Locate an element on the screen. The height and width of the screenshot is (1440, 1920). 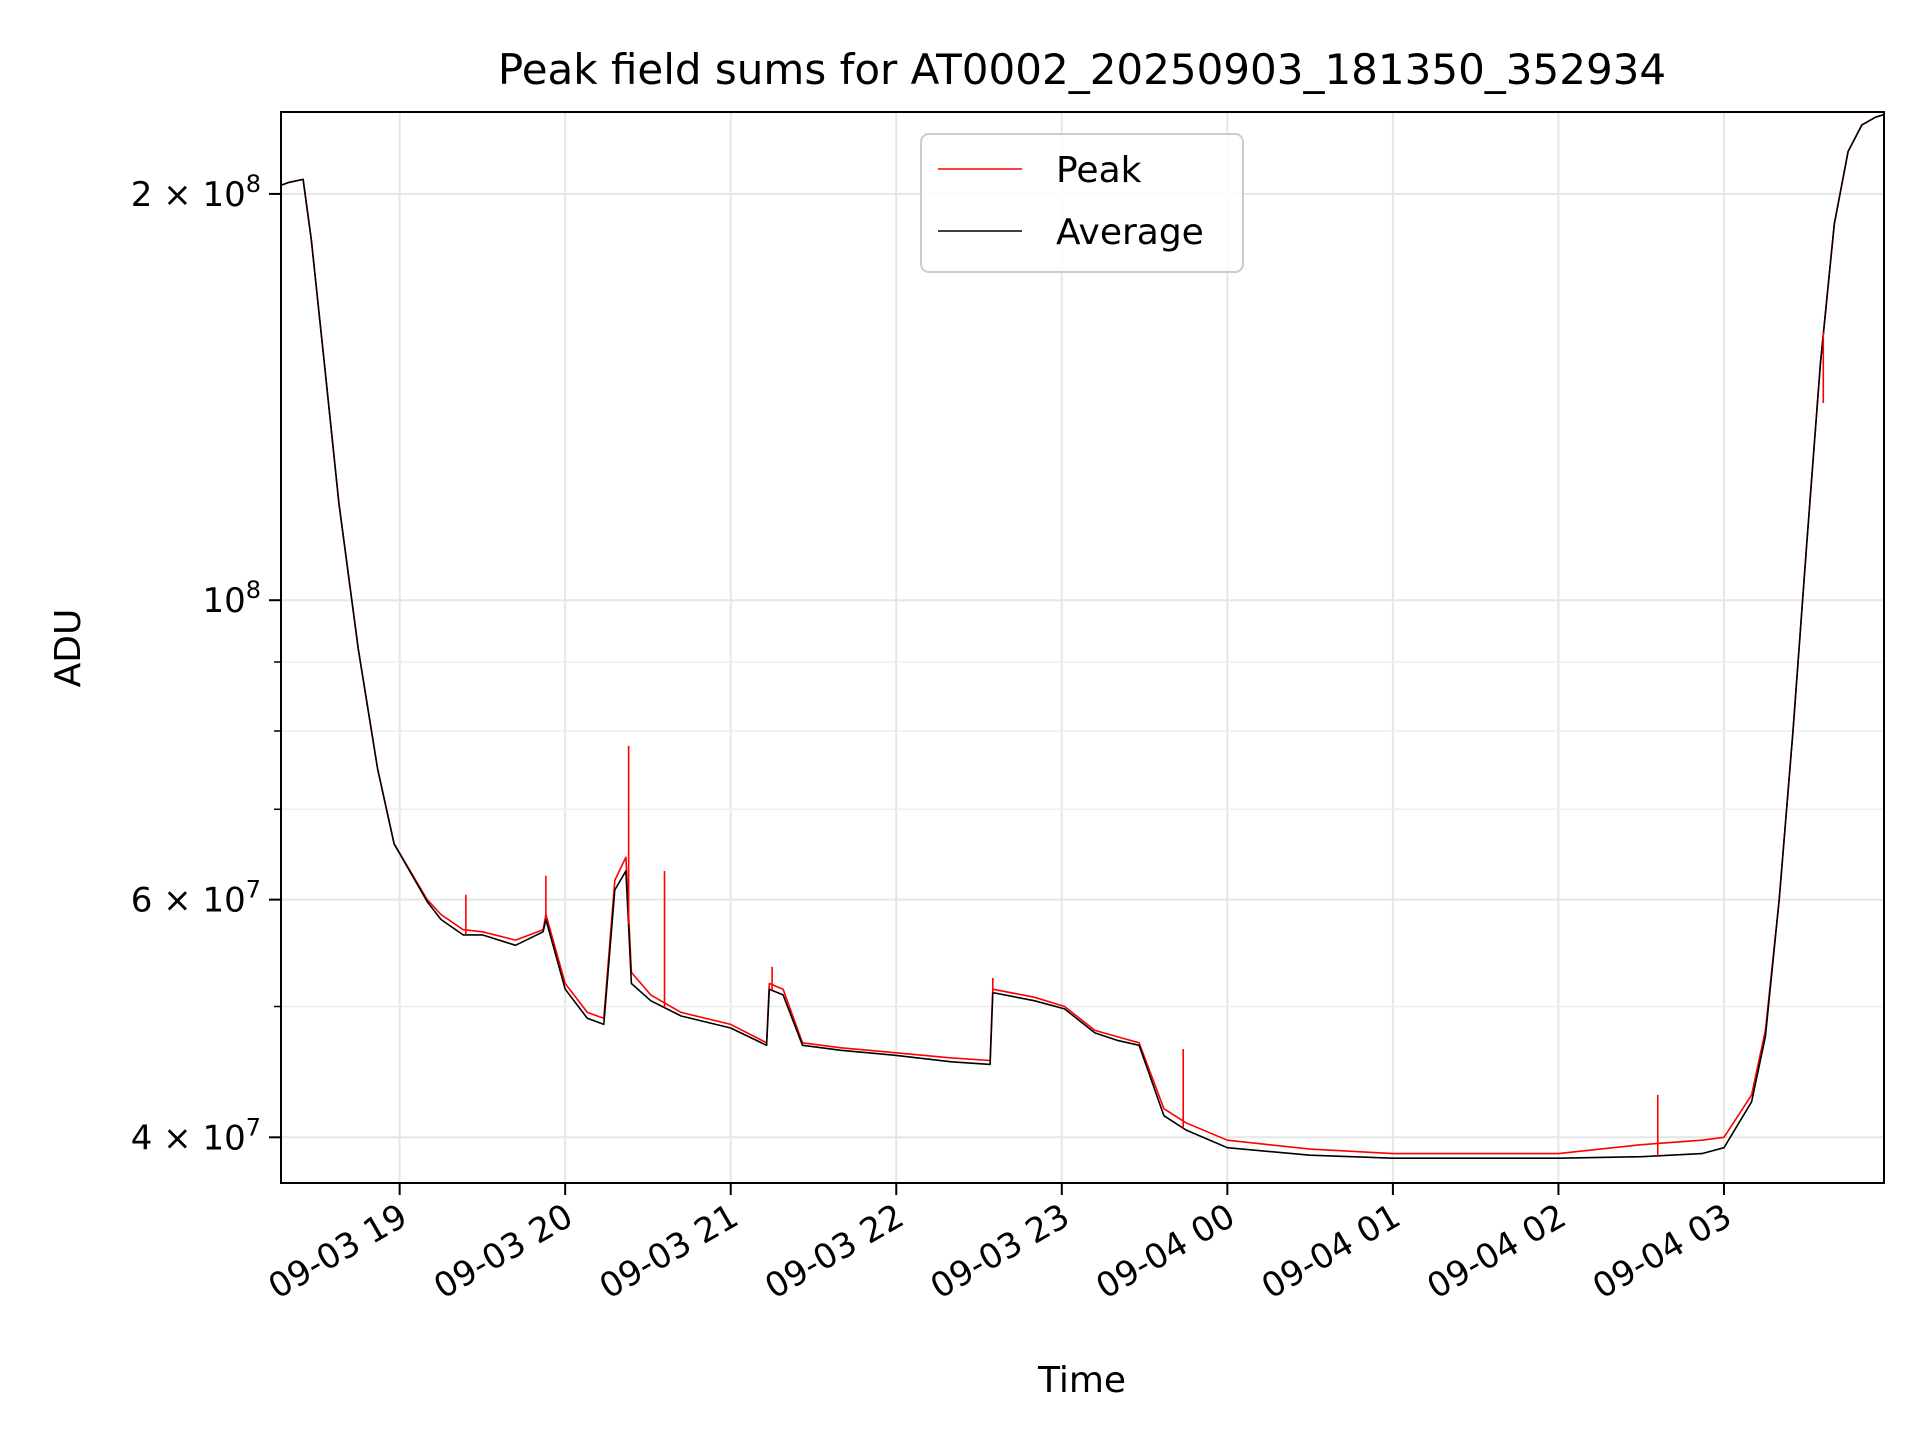
y-tick-label: 2 × 108 is located at coordinates (196, 192).